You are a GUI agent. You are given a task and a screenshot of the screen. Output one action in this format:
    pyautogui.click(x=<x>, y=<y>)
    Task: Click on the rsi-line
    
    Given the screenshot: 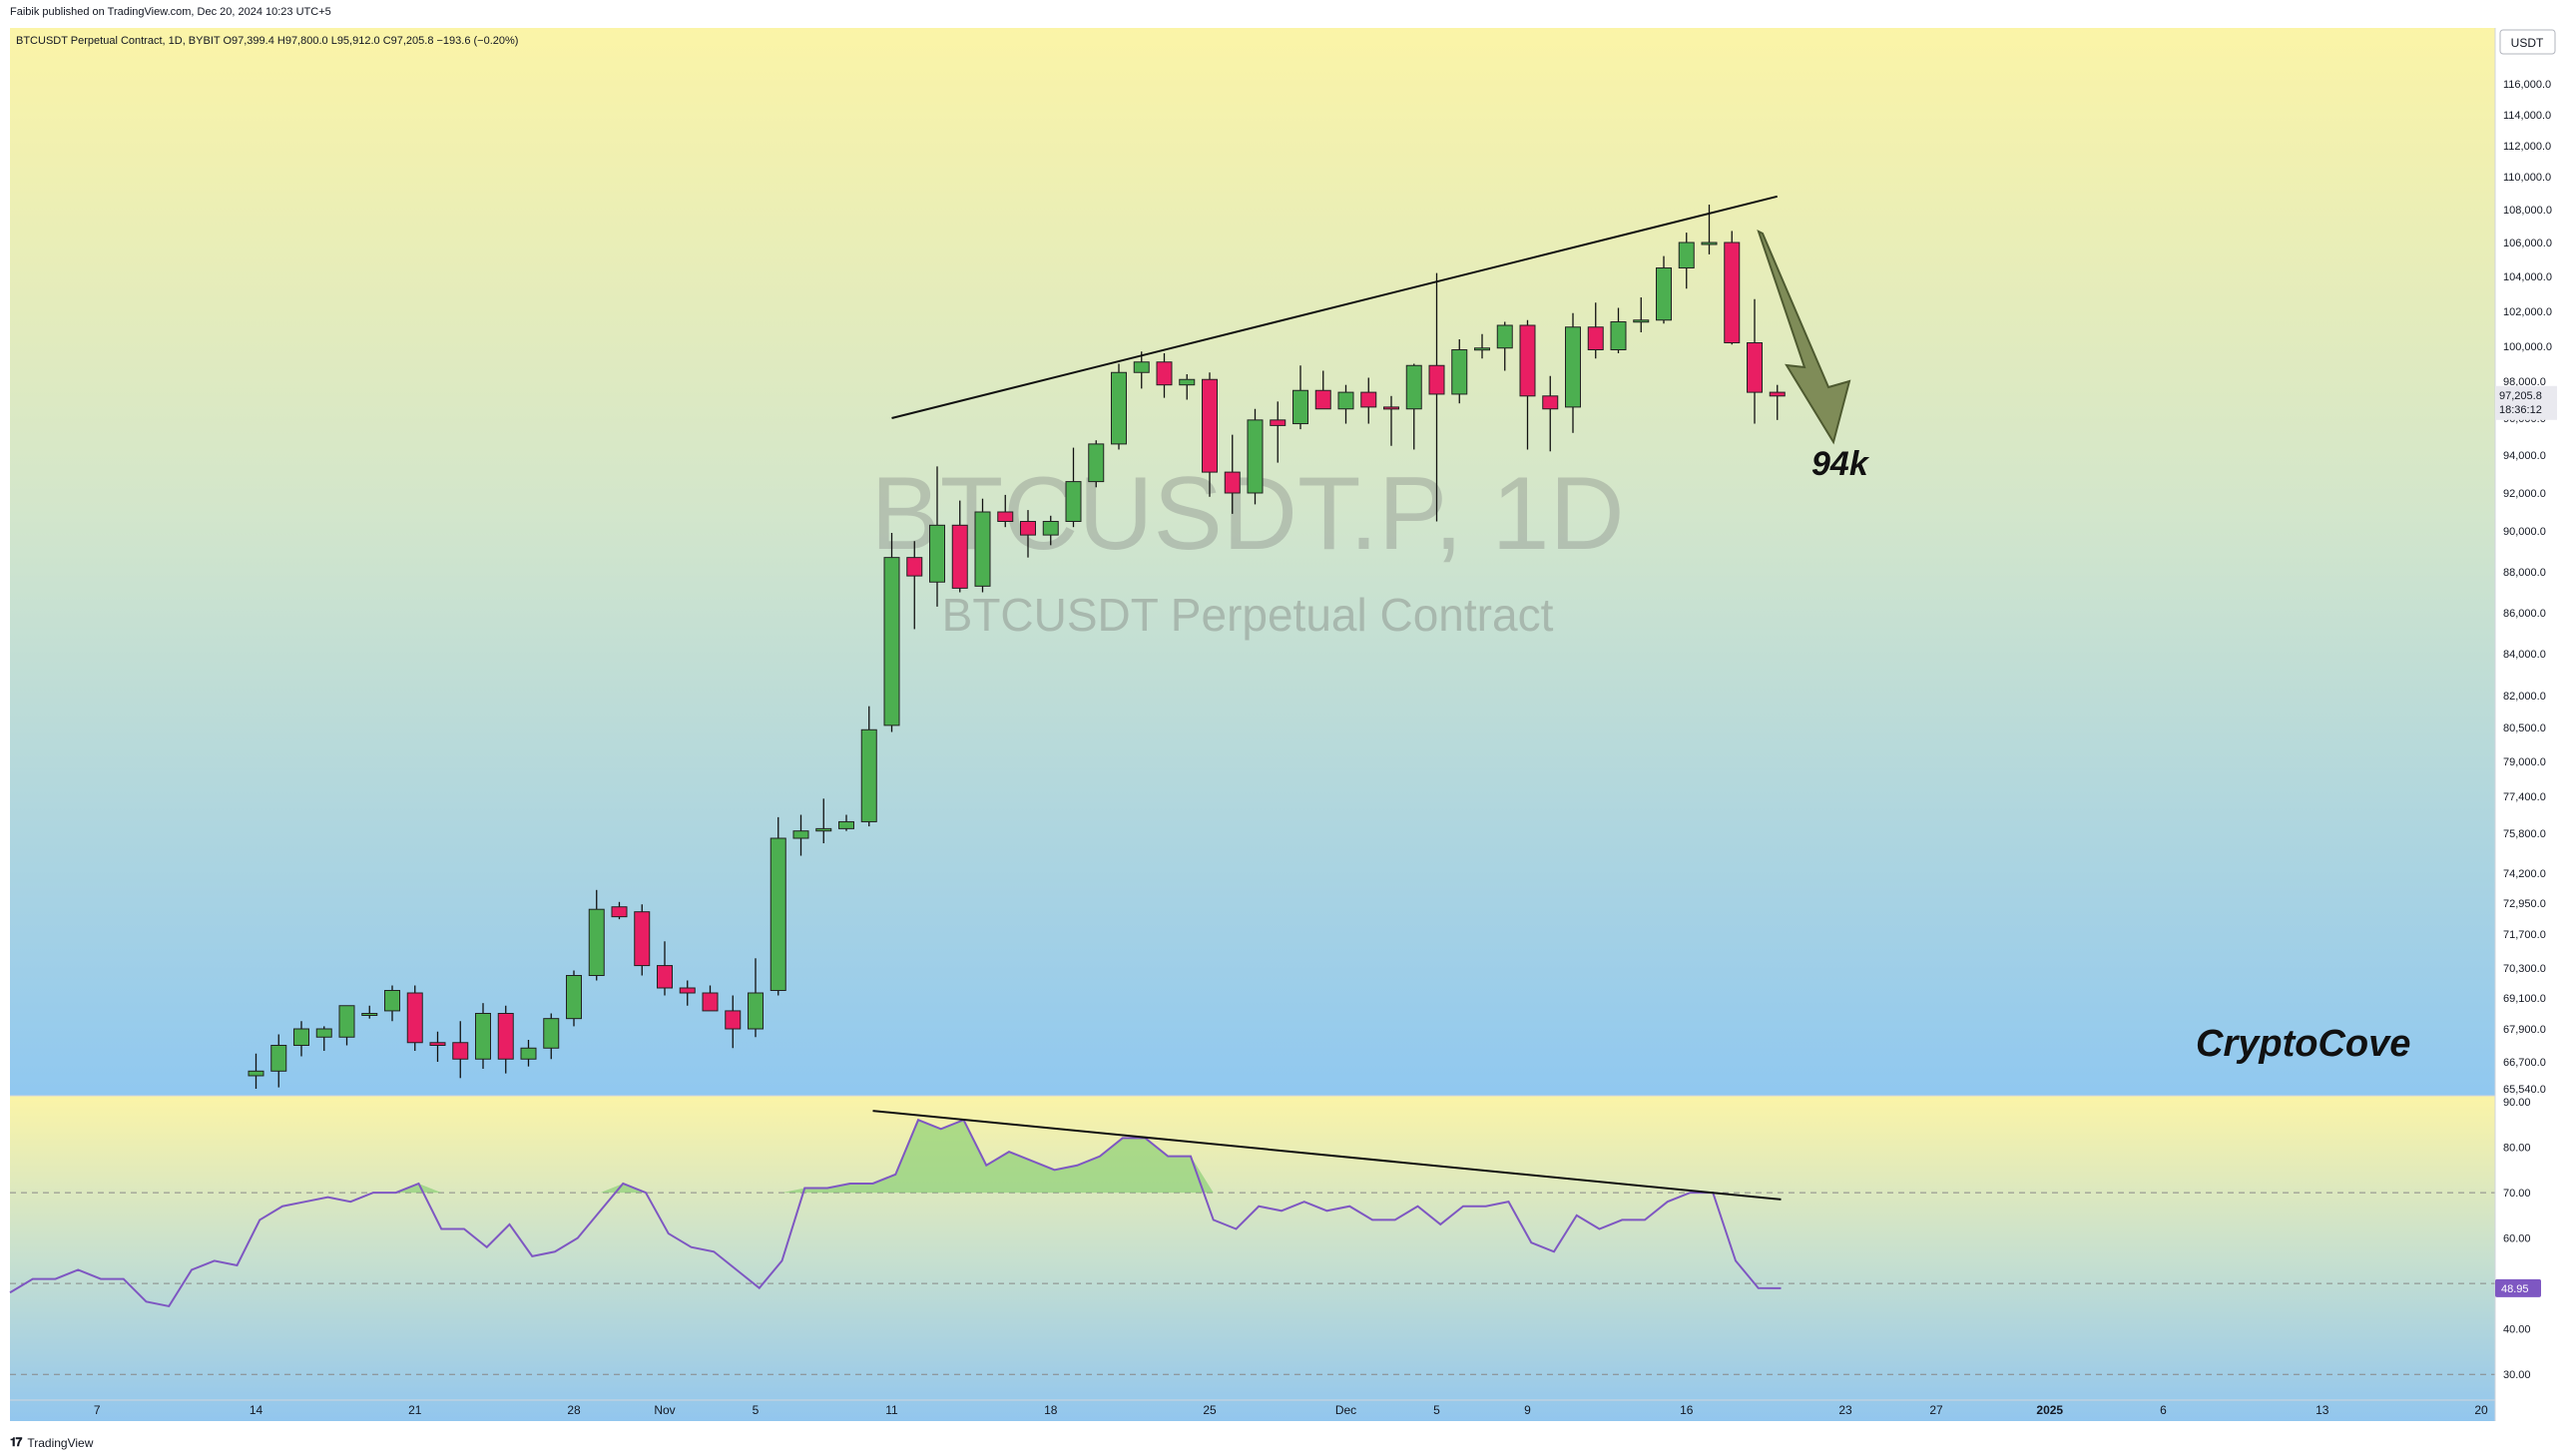 What is the action you would take?
    pyautogui.click(x=896, y=1213)
    